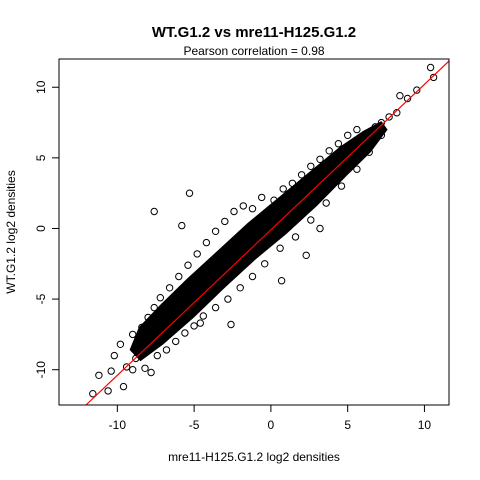 This screenshot has width=480, height=480. I want to click on x-tick-label: -10, so click(118, 425).